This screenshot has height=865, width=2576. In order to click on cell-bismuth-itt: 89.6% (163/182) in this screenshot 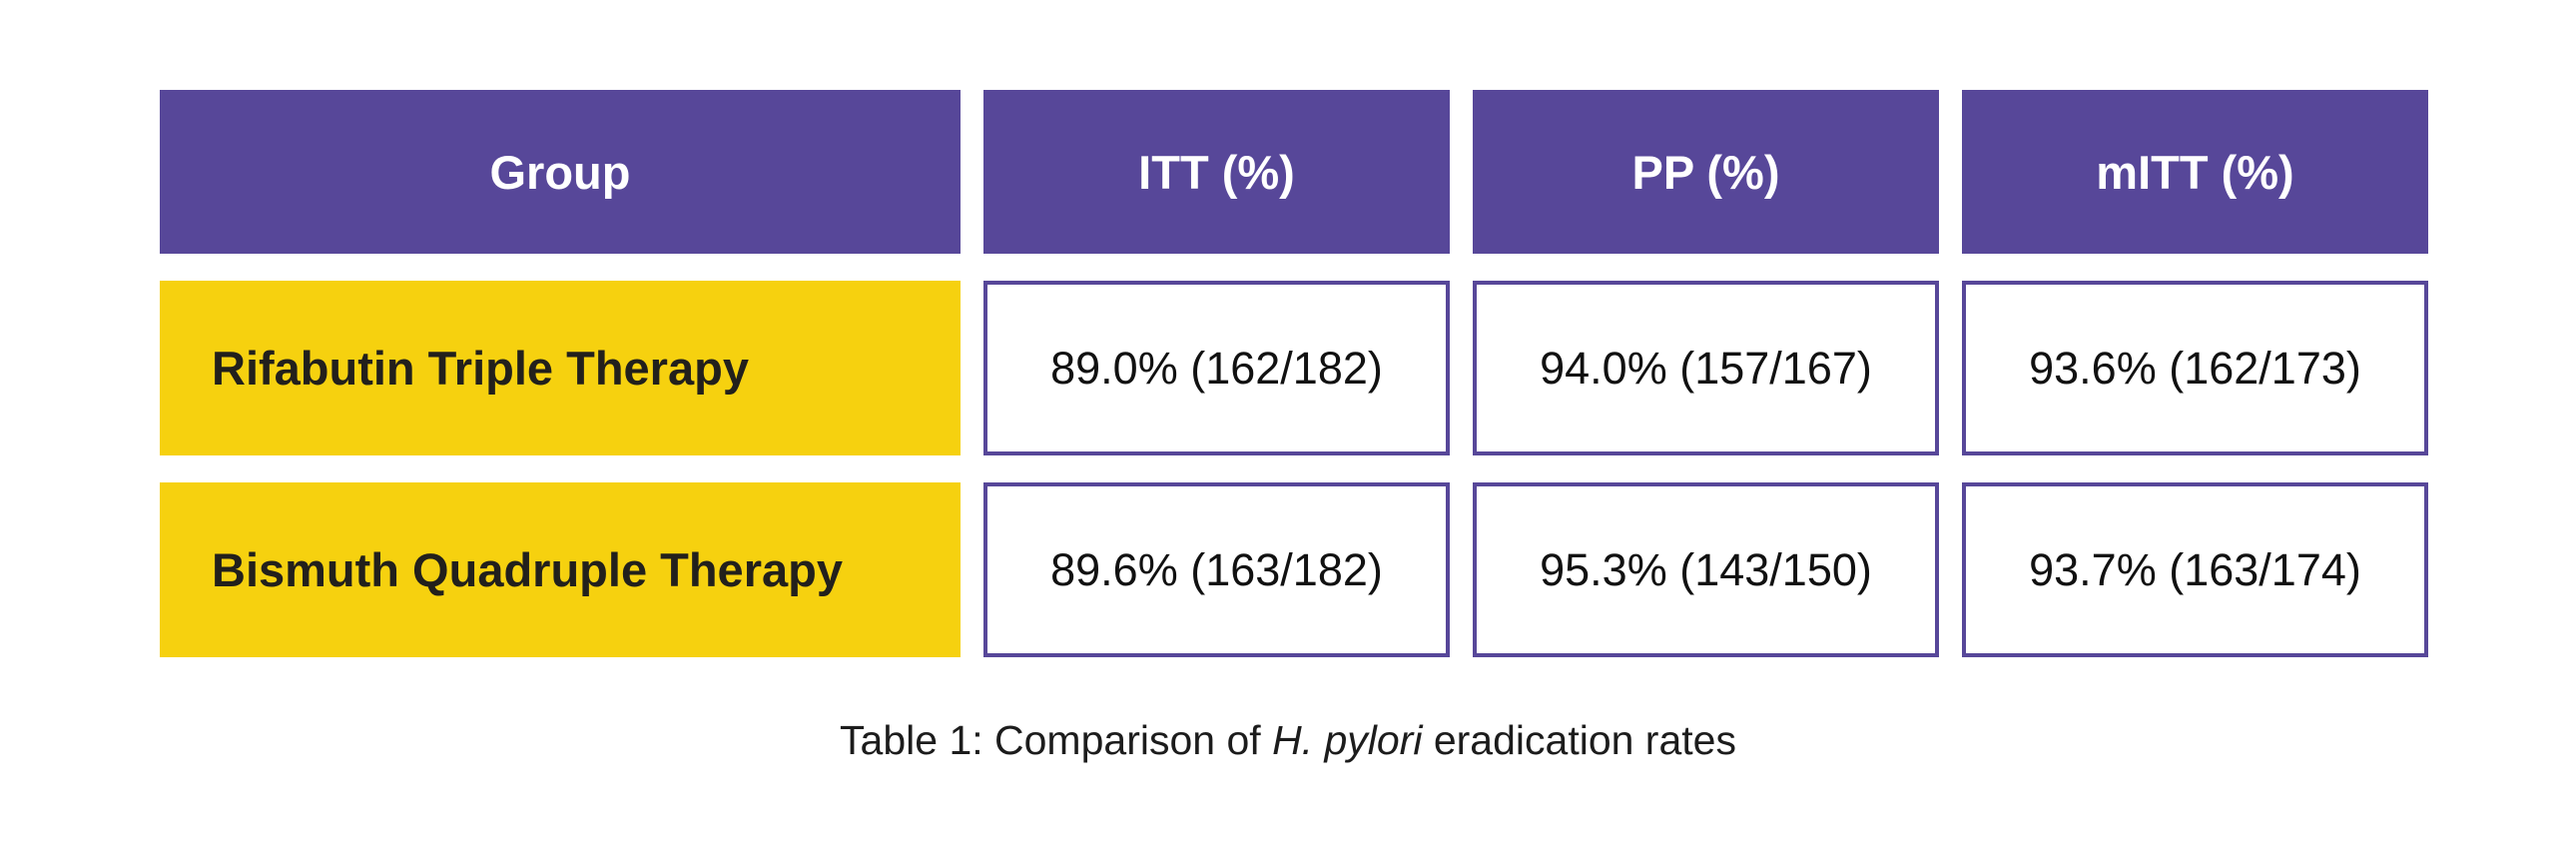, I will do `click(1216, 569)`.